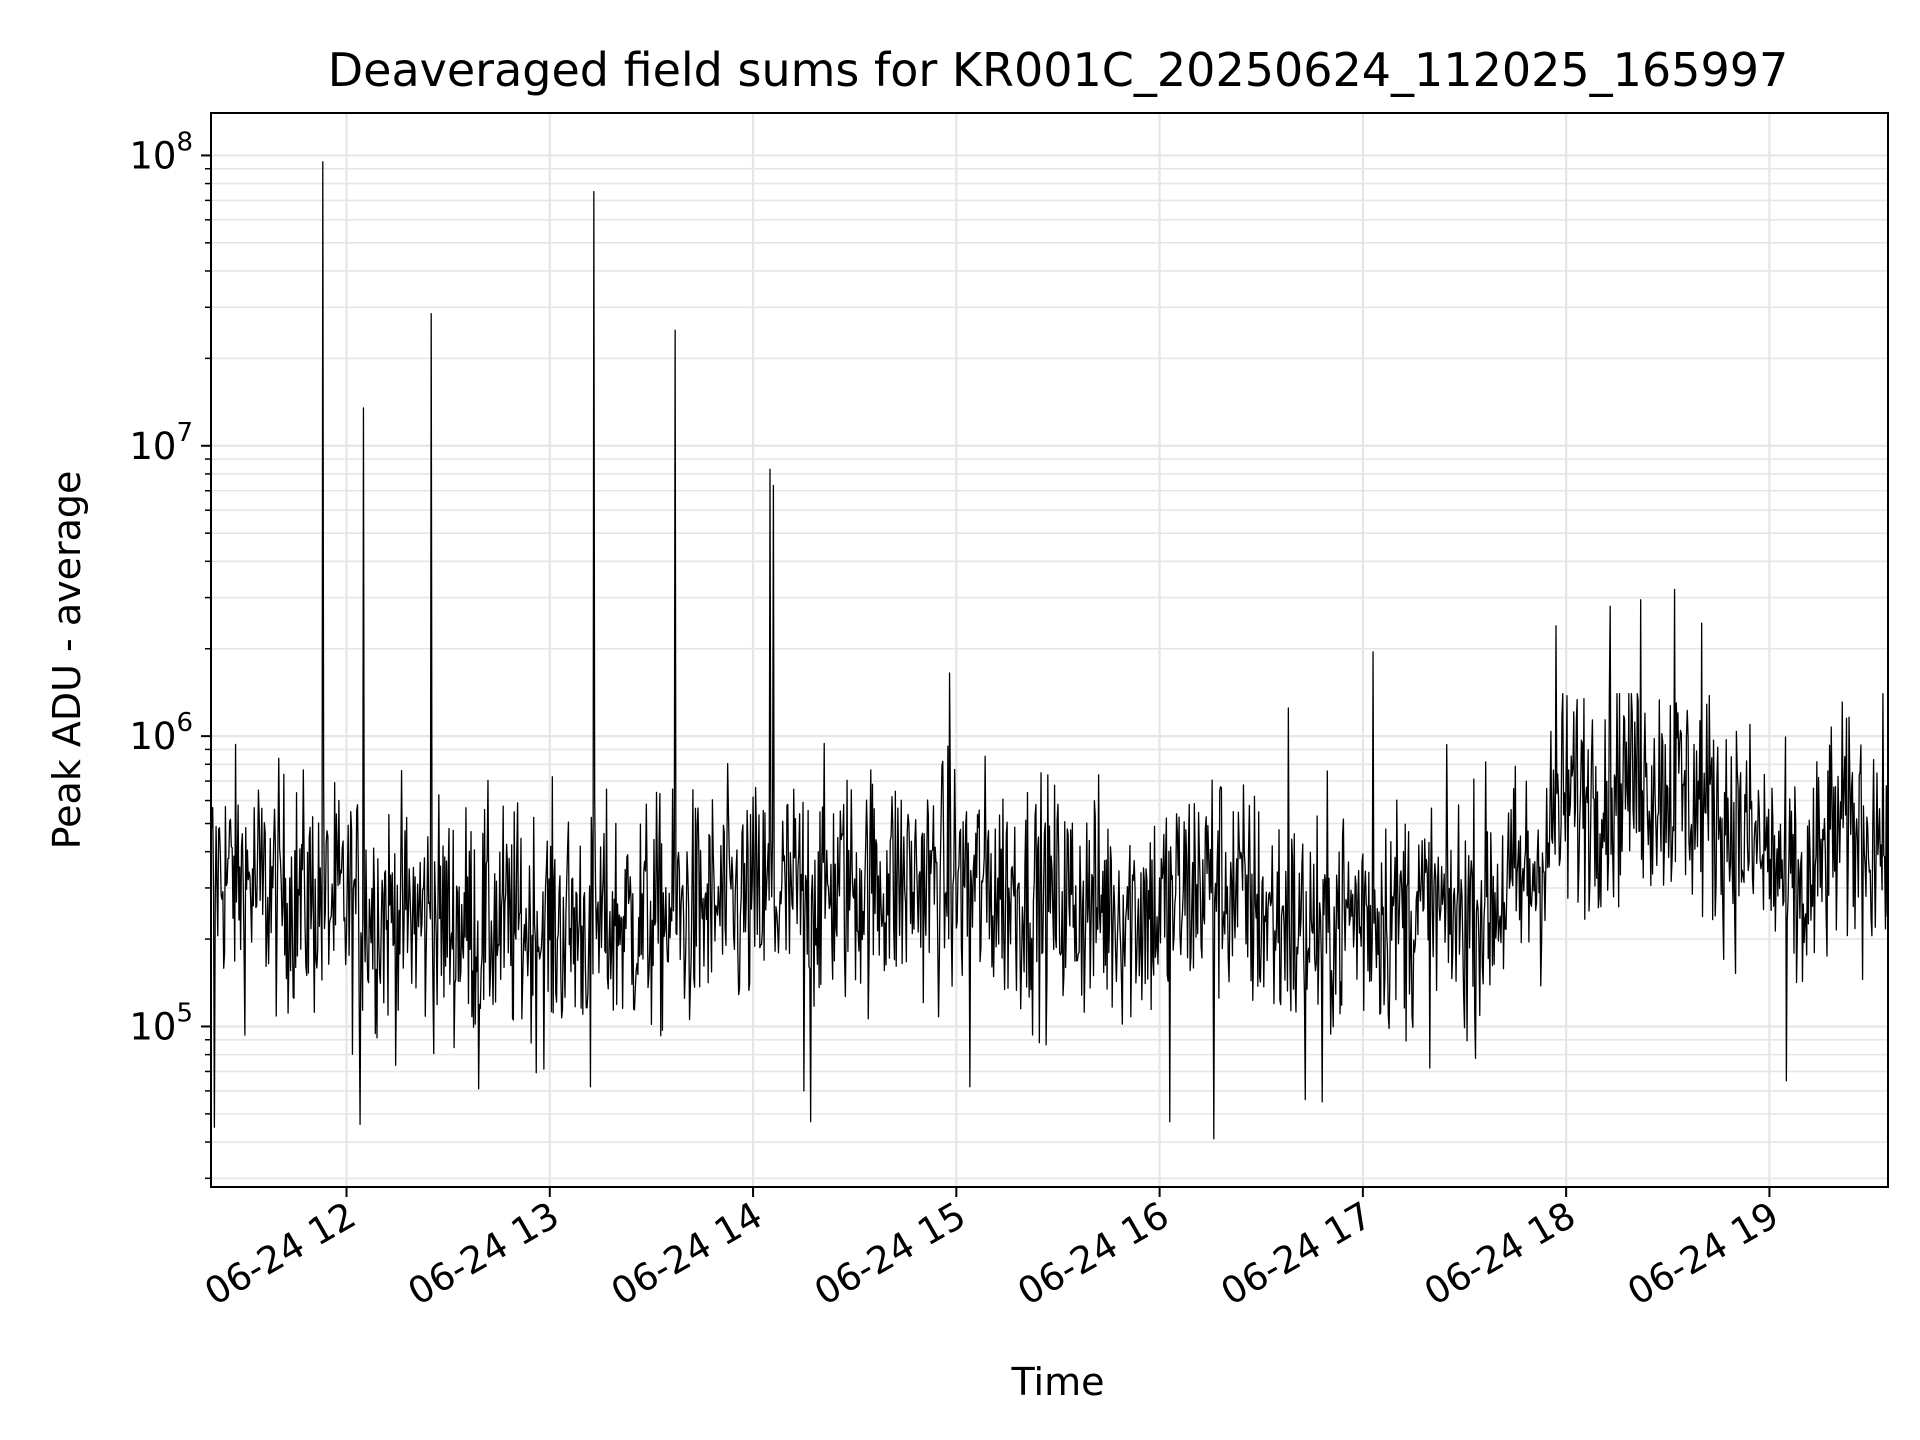  Describe the element at coordinates (161, 443) in the screenshot. I see `y-tick-label: 10⁷` at that location.